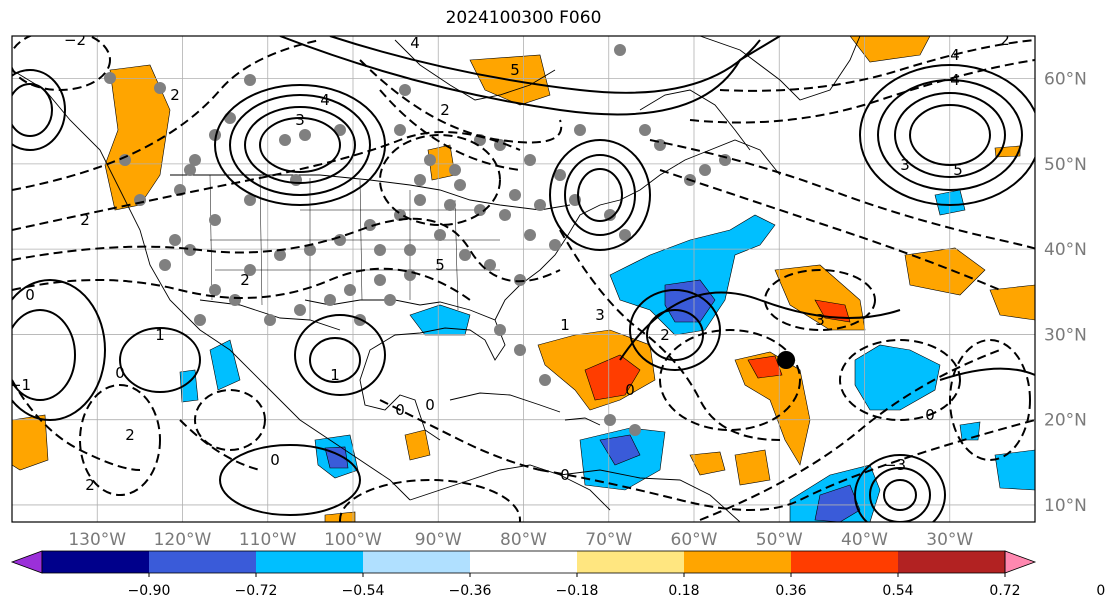  What do you see at coordinates (160, 360) in the screenshot?
I see `solid-loop-gulf` at bounding box center [160, 360].